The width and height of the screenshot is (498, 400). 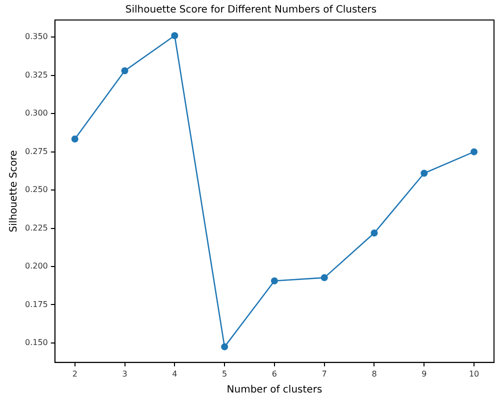 I want to click on y-axis-title: Silhouette Score, so click(x=14, y=191).